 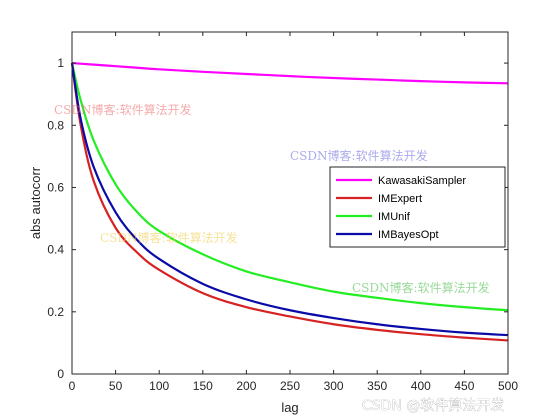 I want to click on y-axis-label: abs autocorr, so click(x=35, y=202).